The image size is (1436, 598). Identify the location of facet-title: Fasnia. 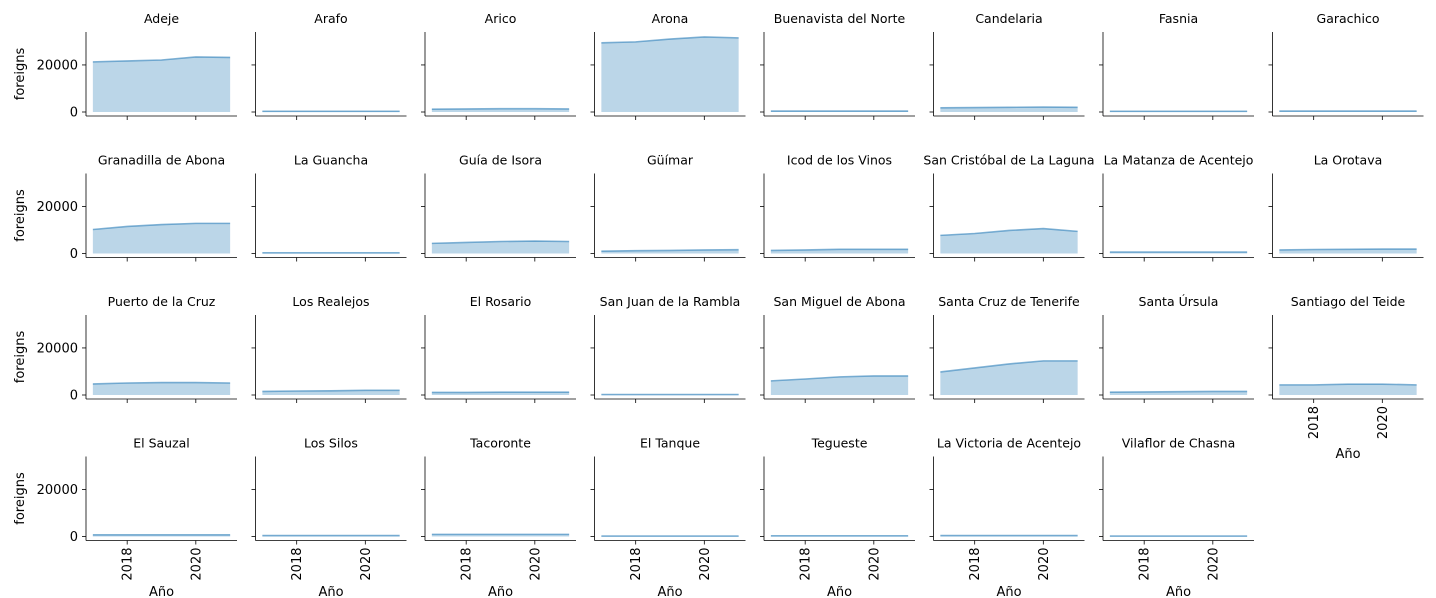
(1178, 18).